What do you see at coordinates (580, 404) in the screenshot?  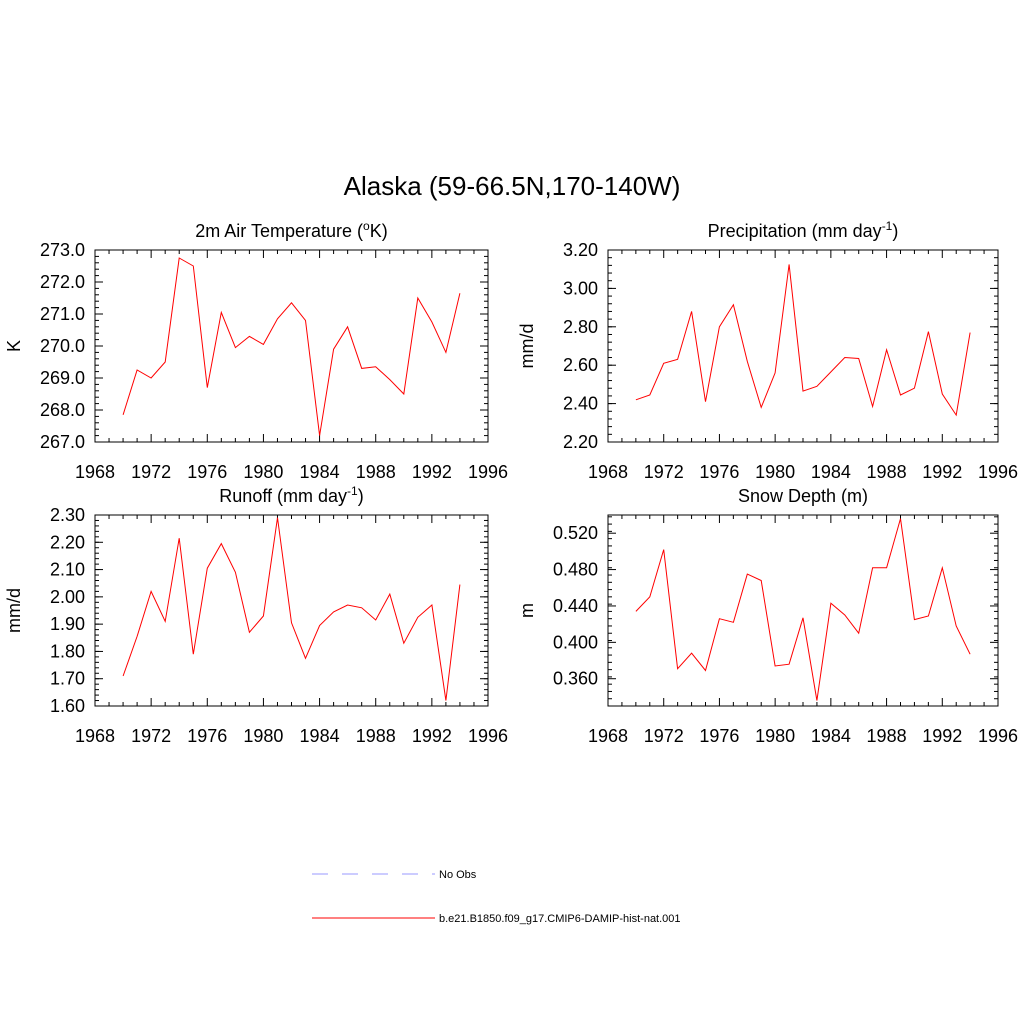 I see `y-tick-label: 2.40` at bounding box center [580, 404].